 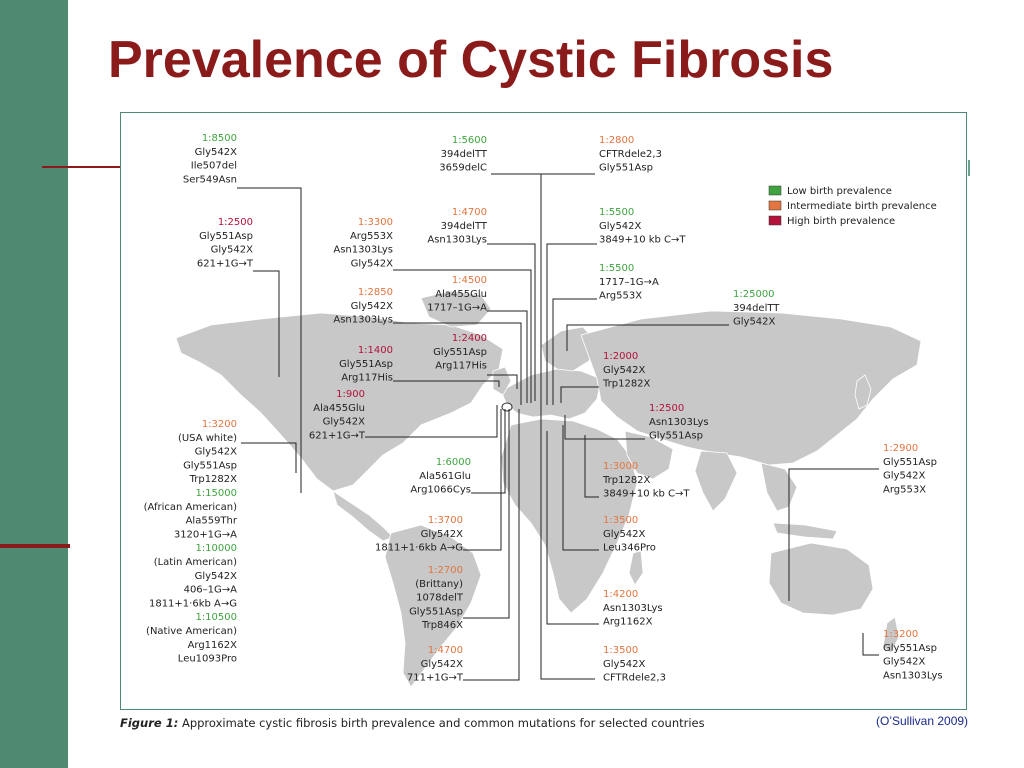 What do you see at coordinates (900, 448) in the screenshot?
I see `prevalence-ratio-label: 1:2900` at bounding box center [900, 448].